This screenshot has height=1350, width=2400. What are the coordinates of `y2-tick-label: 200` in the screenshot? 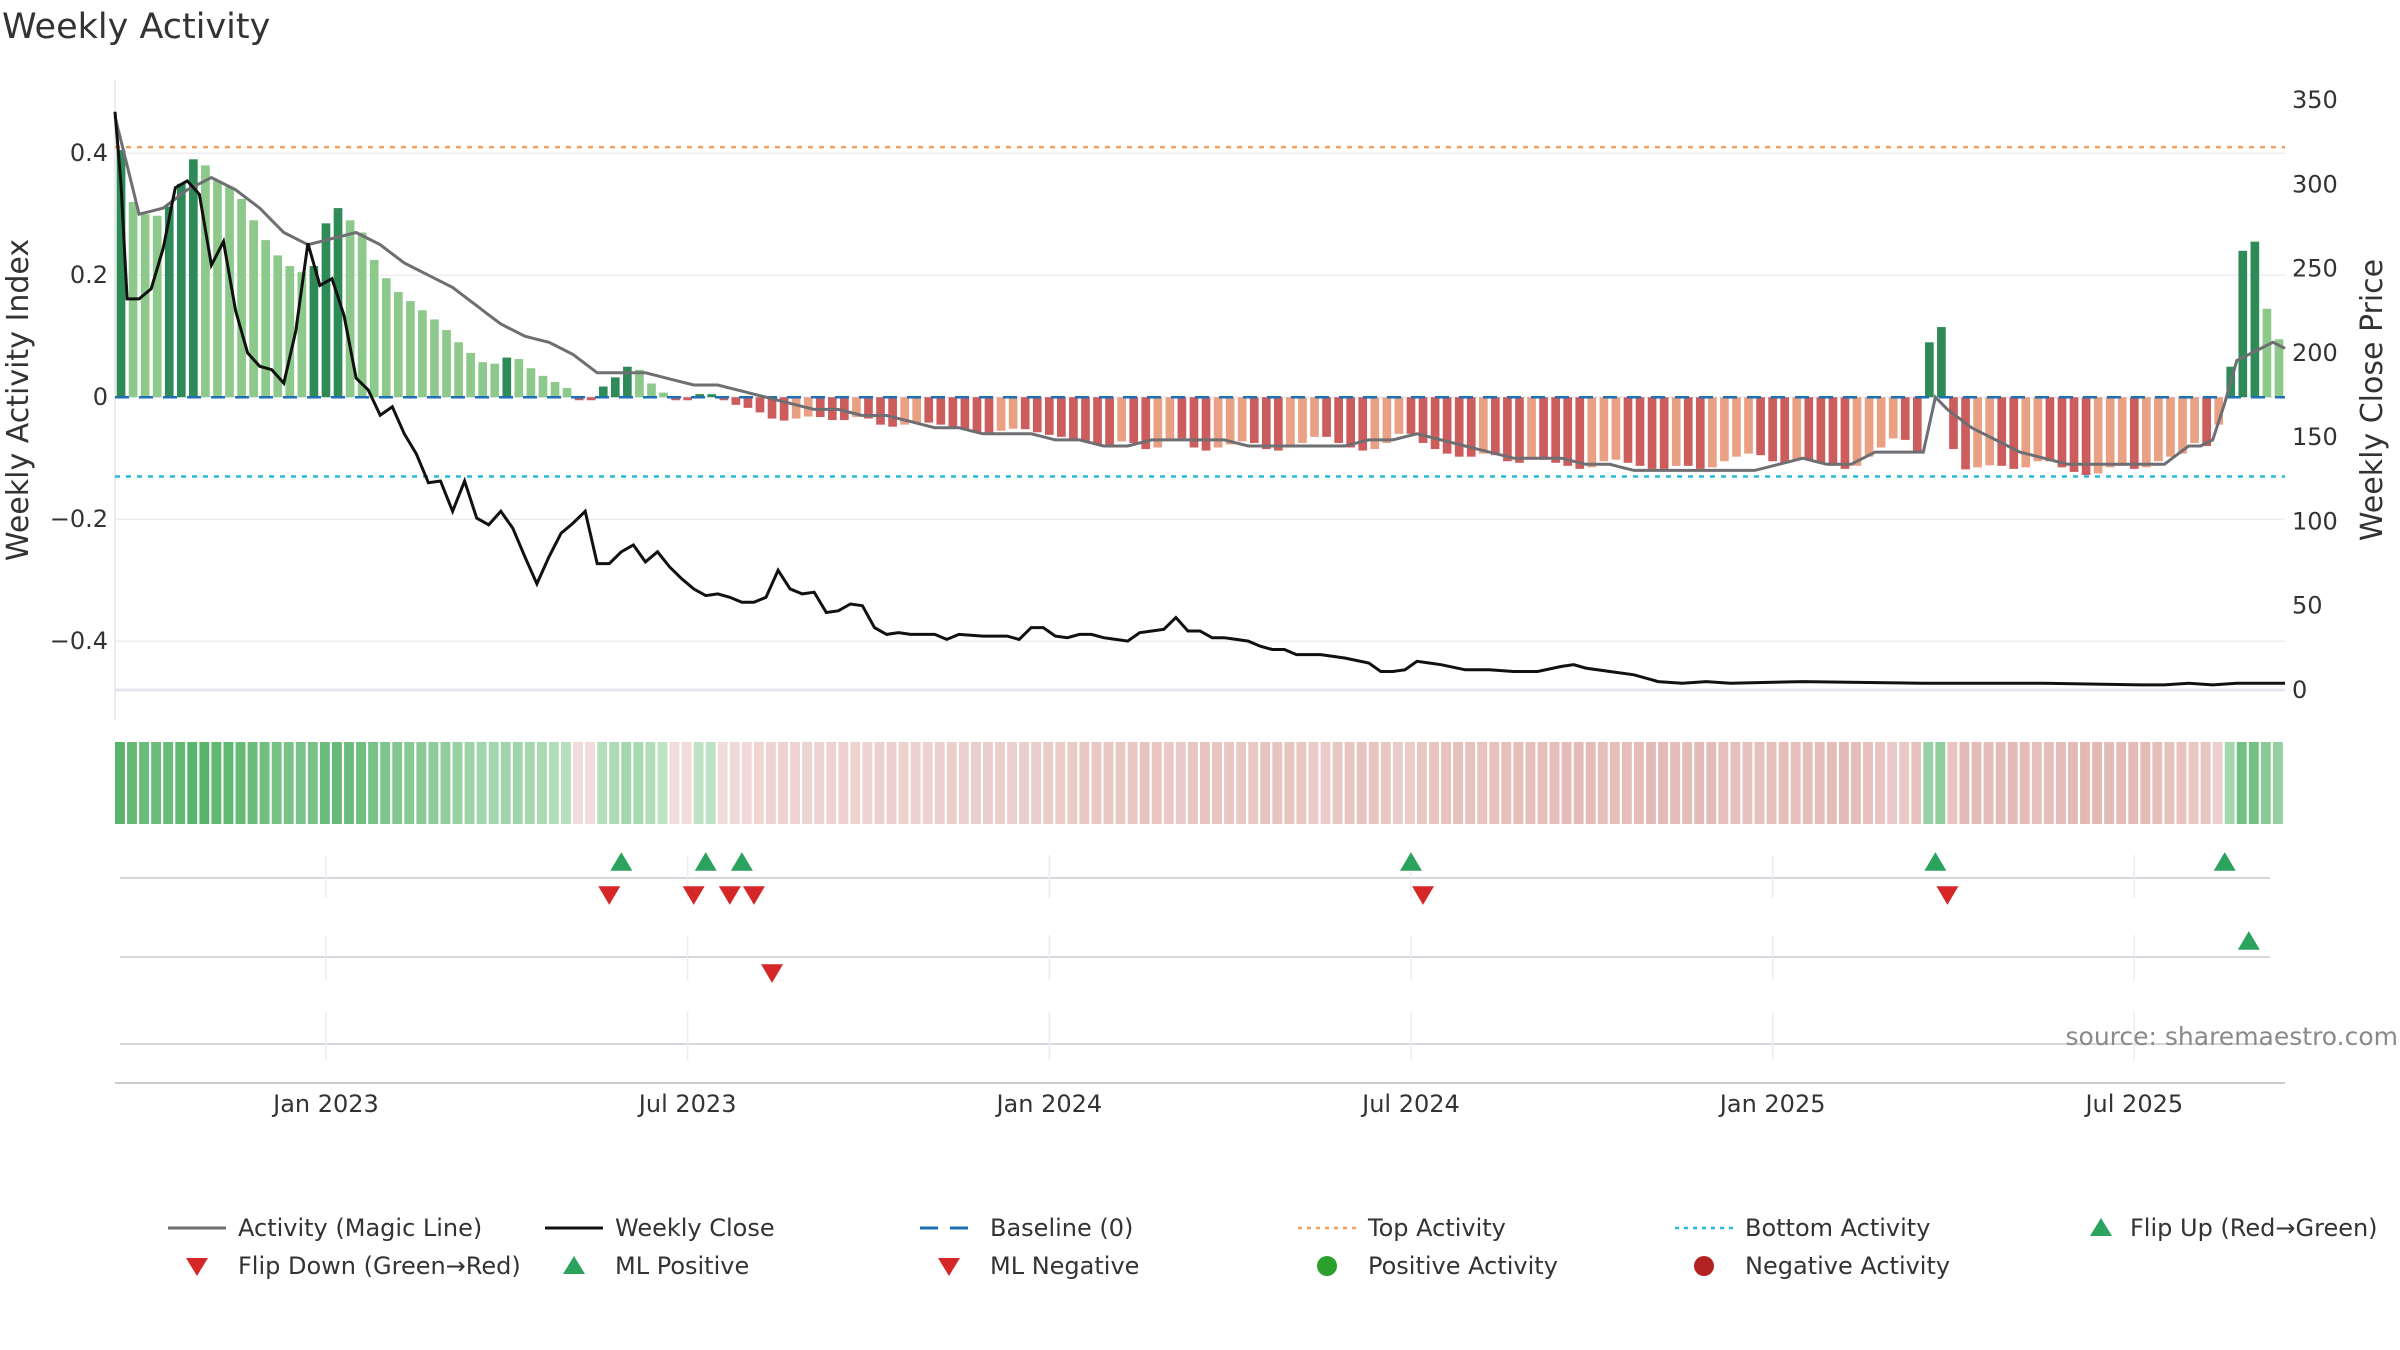 It's located at (2315, 353).